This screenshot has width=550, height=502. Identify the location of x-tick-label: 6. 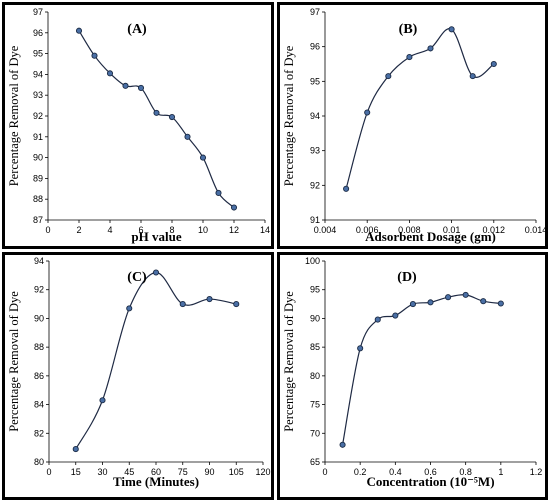
(140, 230).